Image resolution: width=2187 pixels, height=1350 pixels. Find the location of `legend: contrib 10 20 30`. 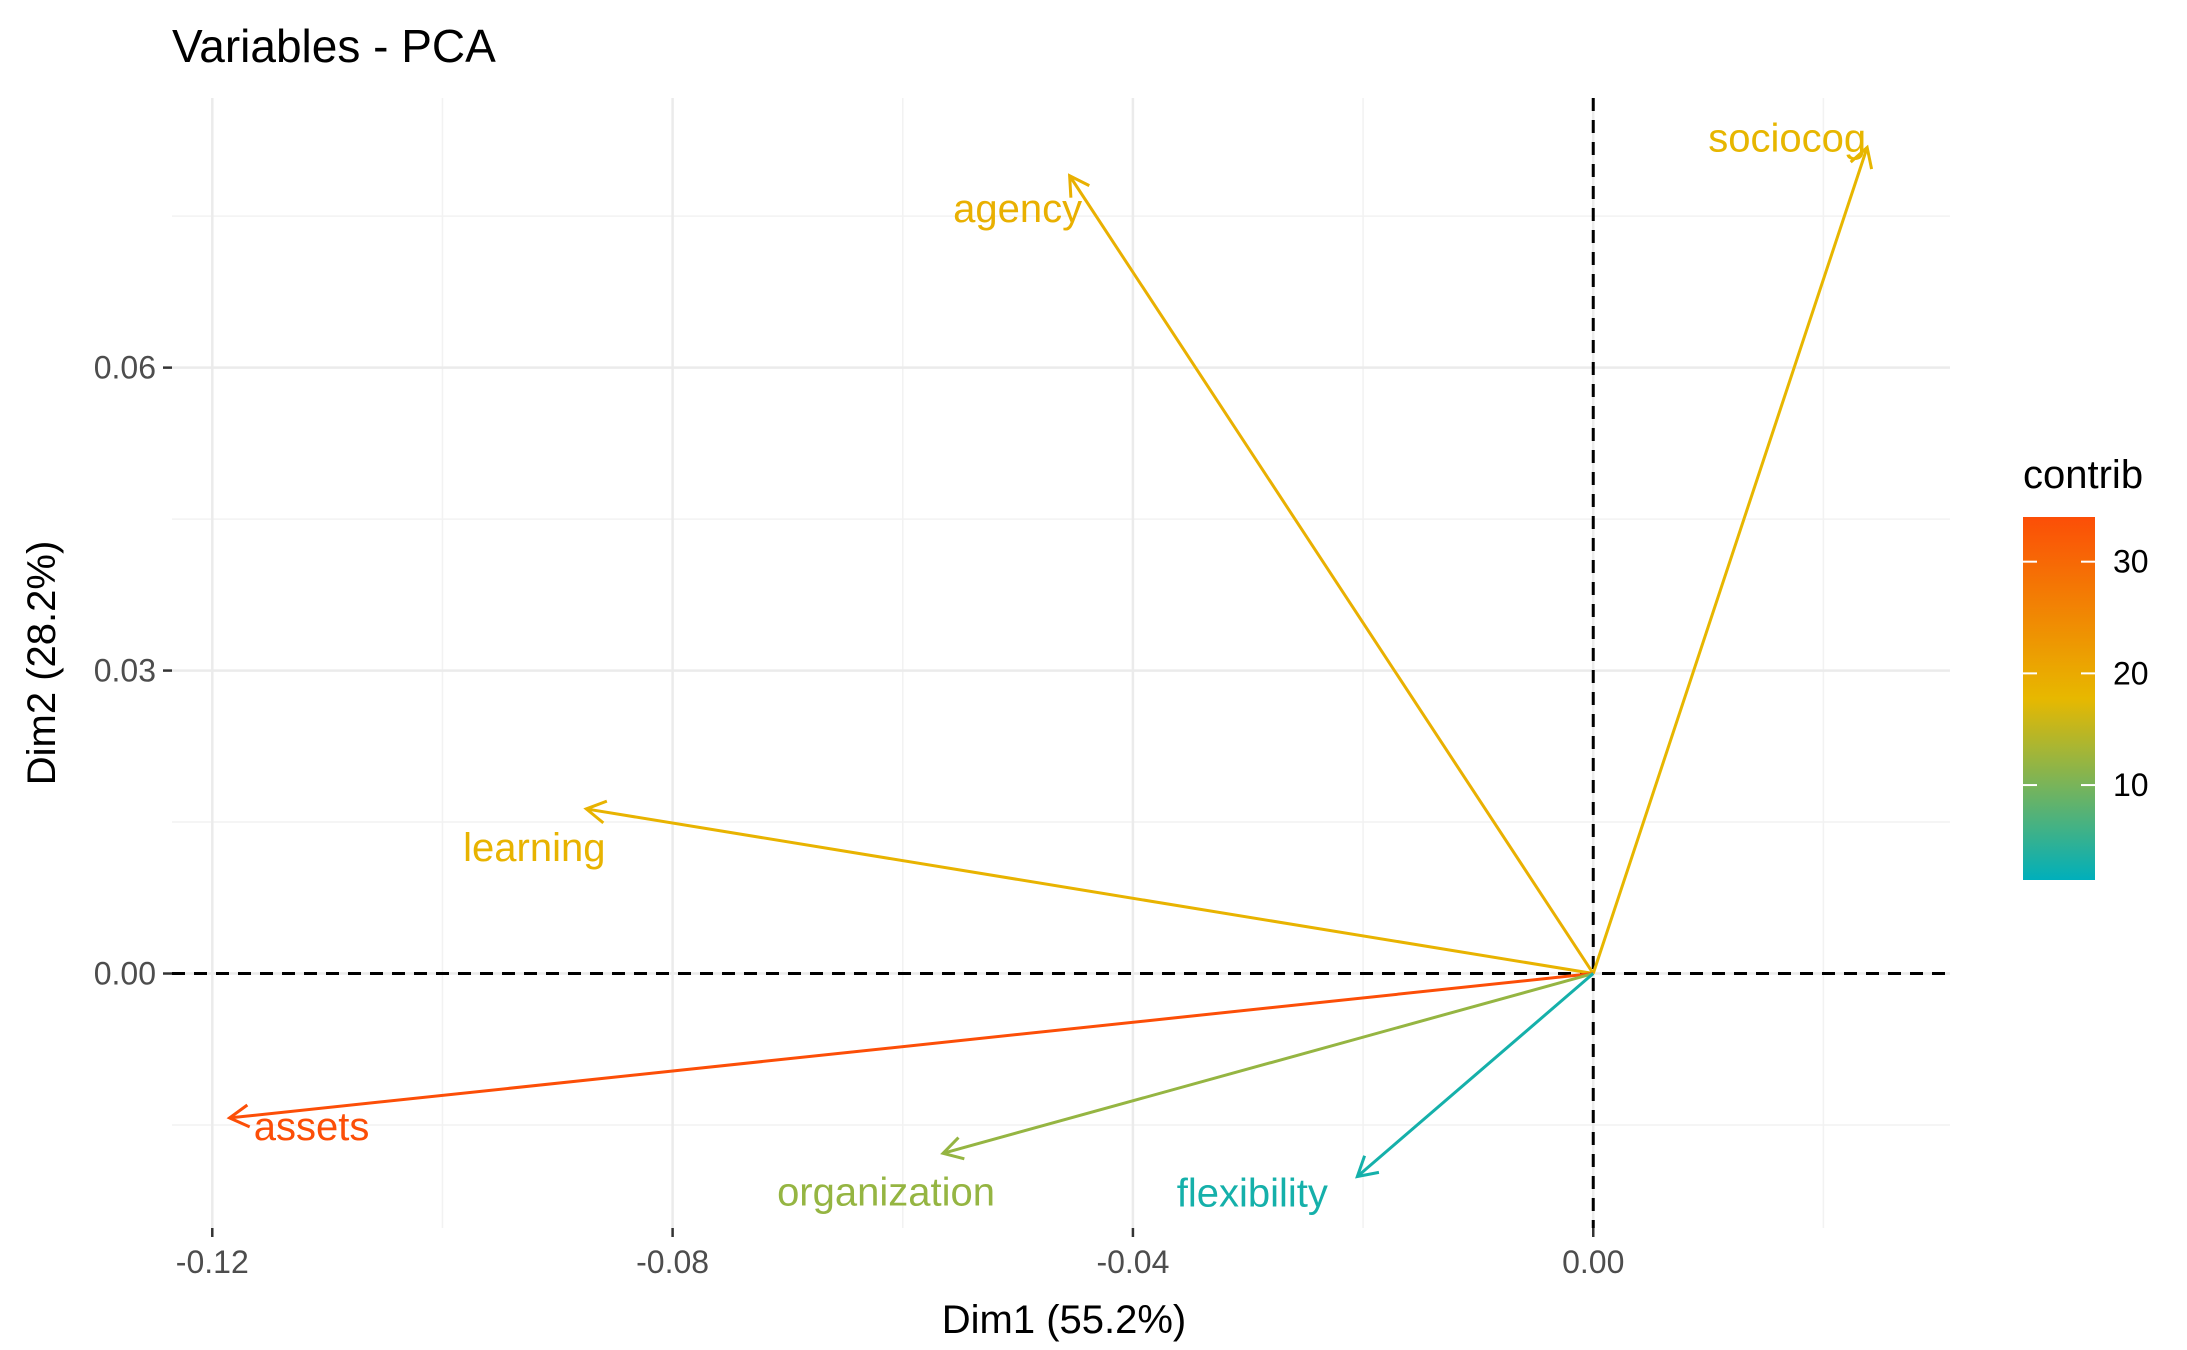

legend: contrib 10 20 30 is located at coordinates (2086, 666).